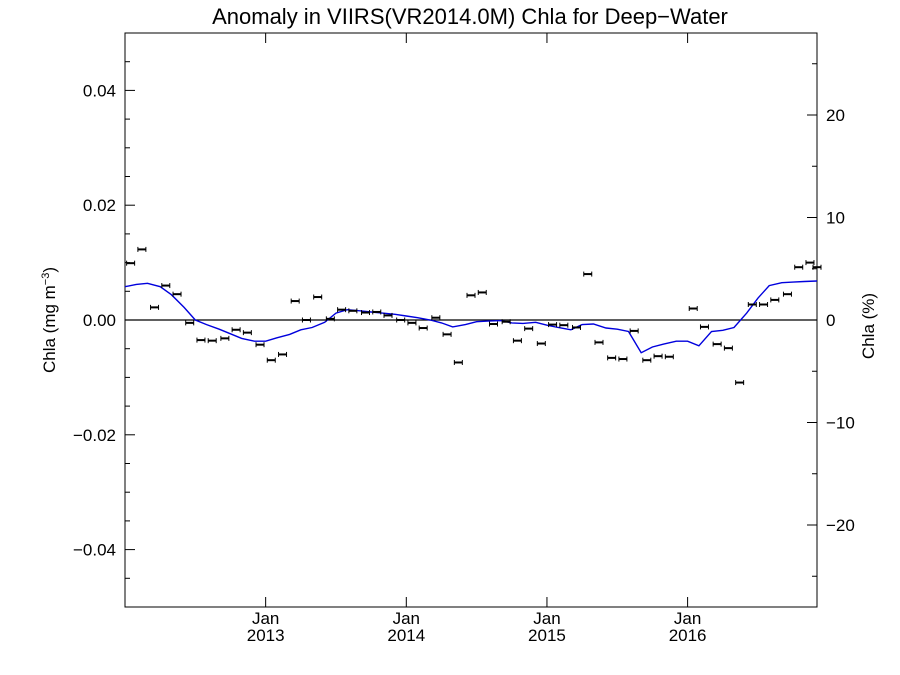 This screenshot has width=900, height=675. I want to click on left-tick-label: 0.00, so click(99, 320).